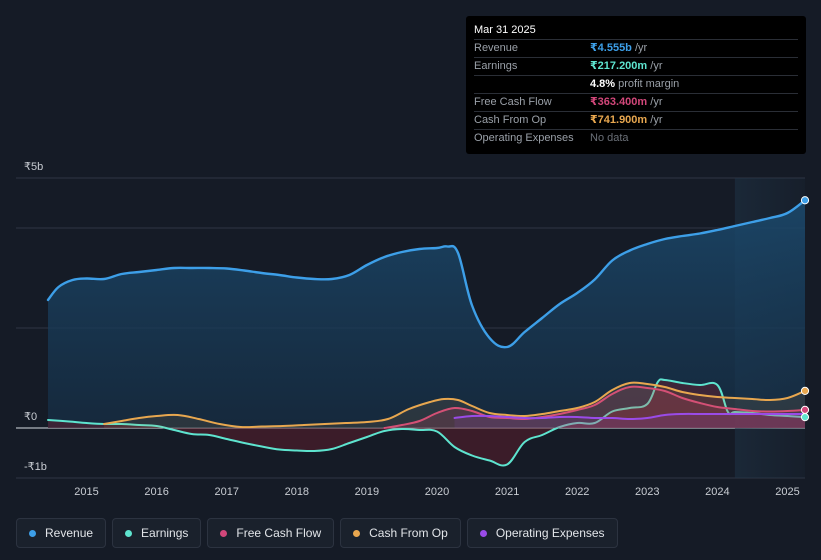 The image size is (821, 560). I want to click on tooltip-row-value: ₹217.200m /yr, so click(626, 66).